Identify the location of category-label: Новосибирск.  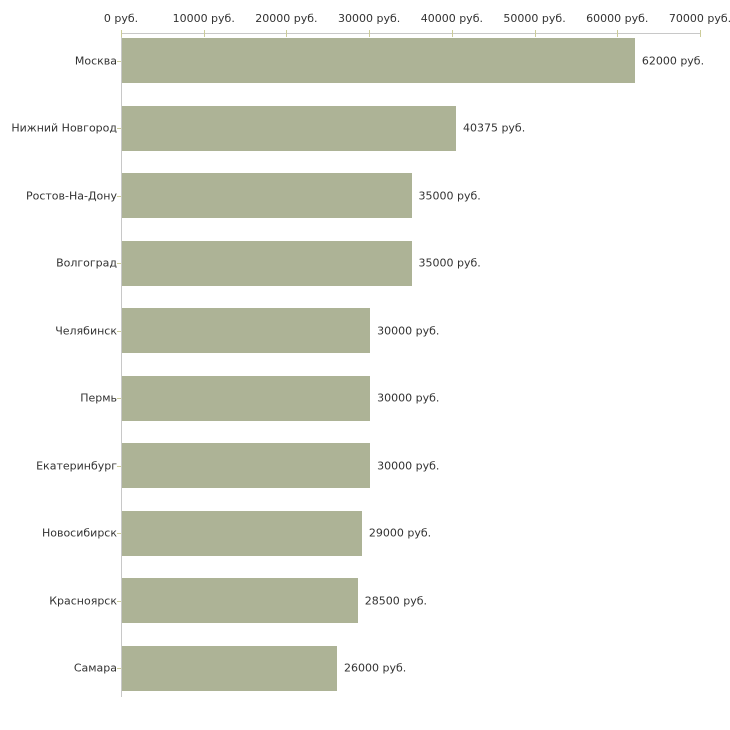
(79, 533).